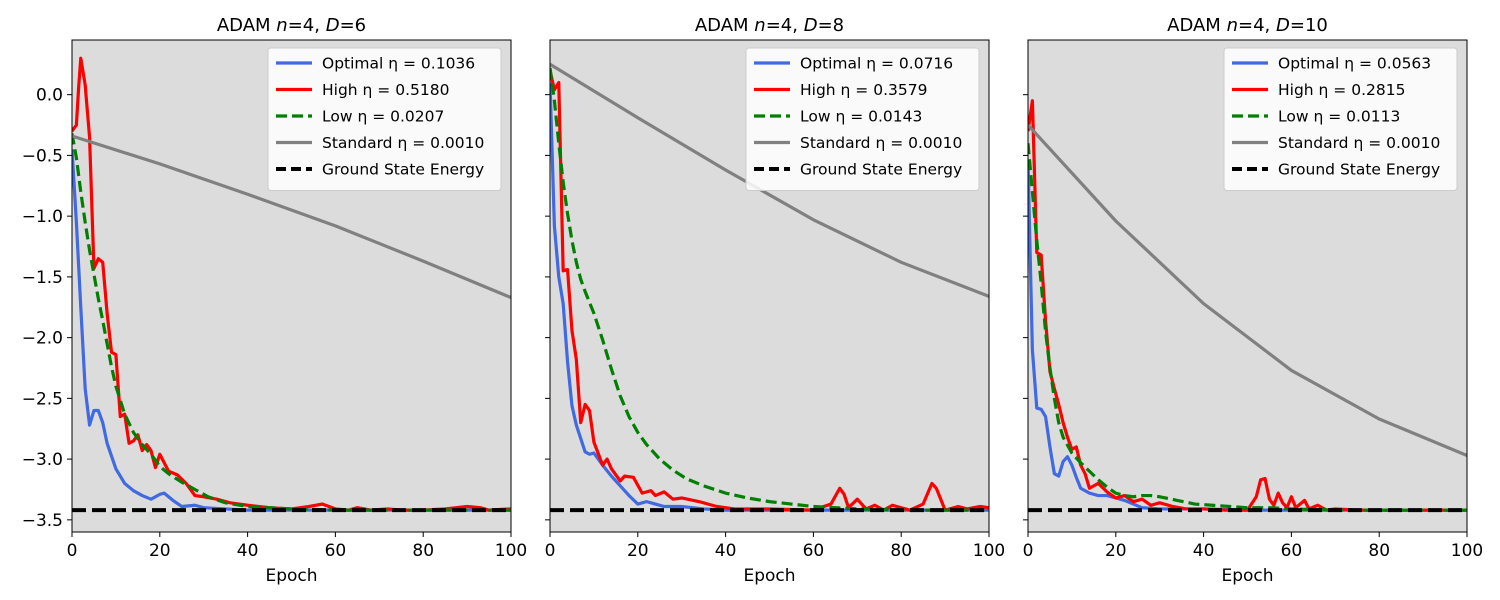 The image size is (1500, 600). Describe the element at coordinates (42, 521) in the screenshot. I see `y-tick-label: −3.5` at that location.